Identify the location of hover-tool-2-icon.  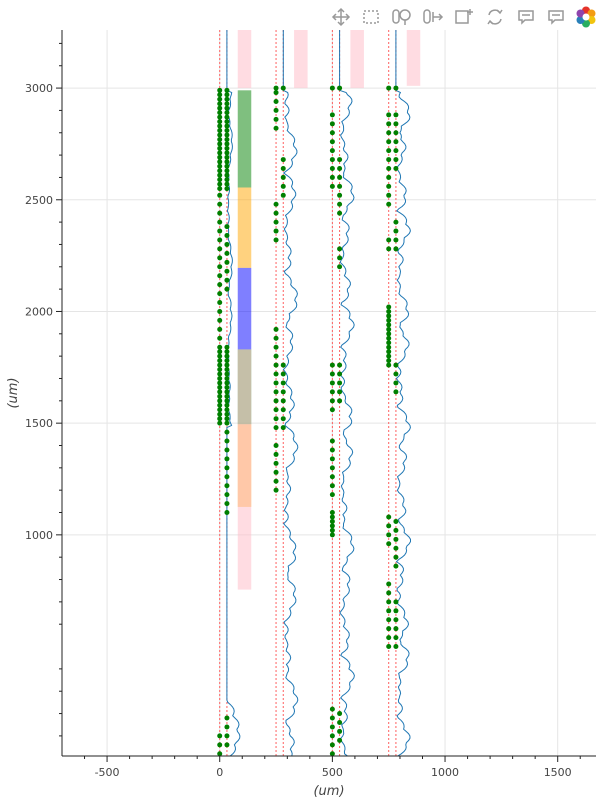
(556, 17).